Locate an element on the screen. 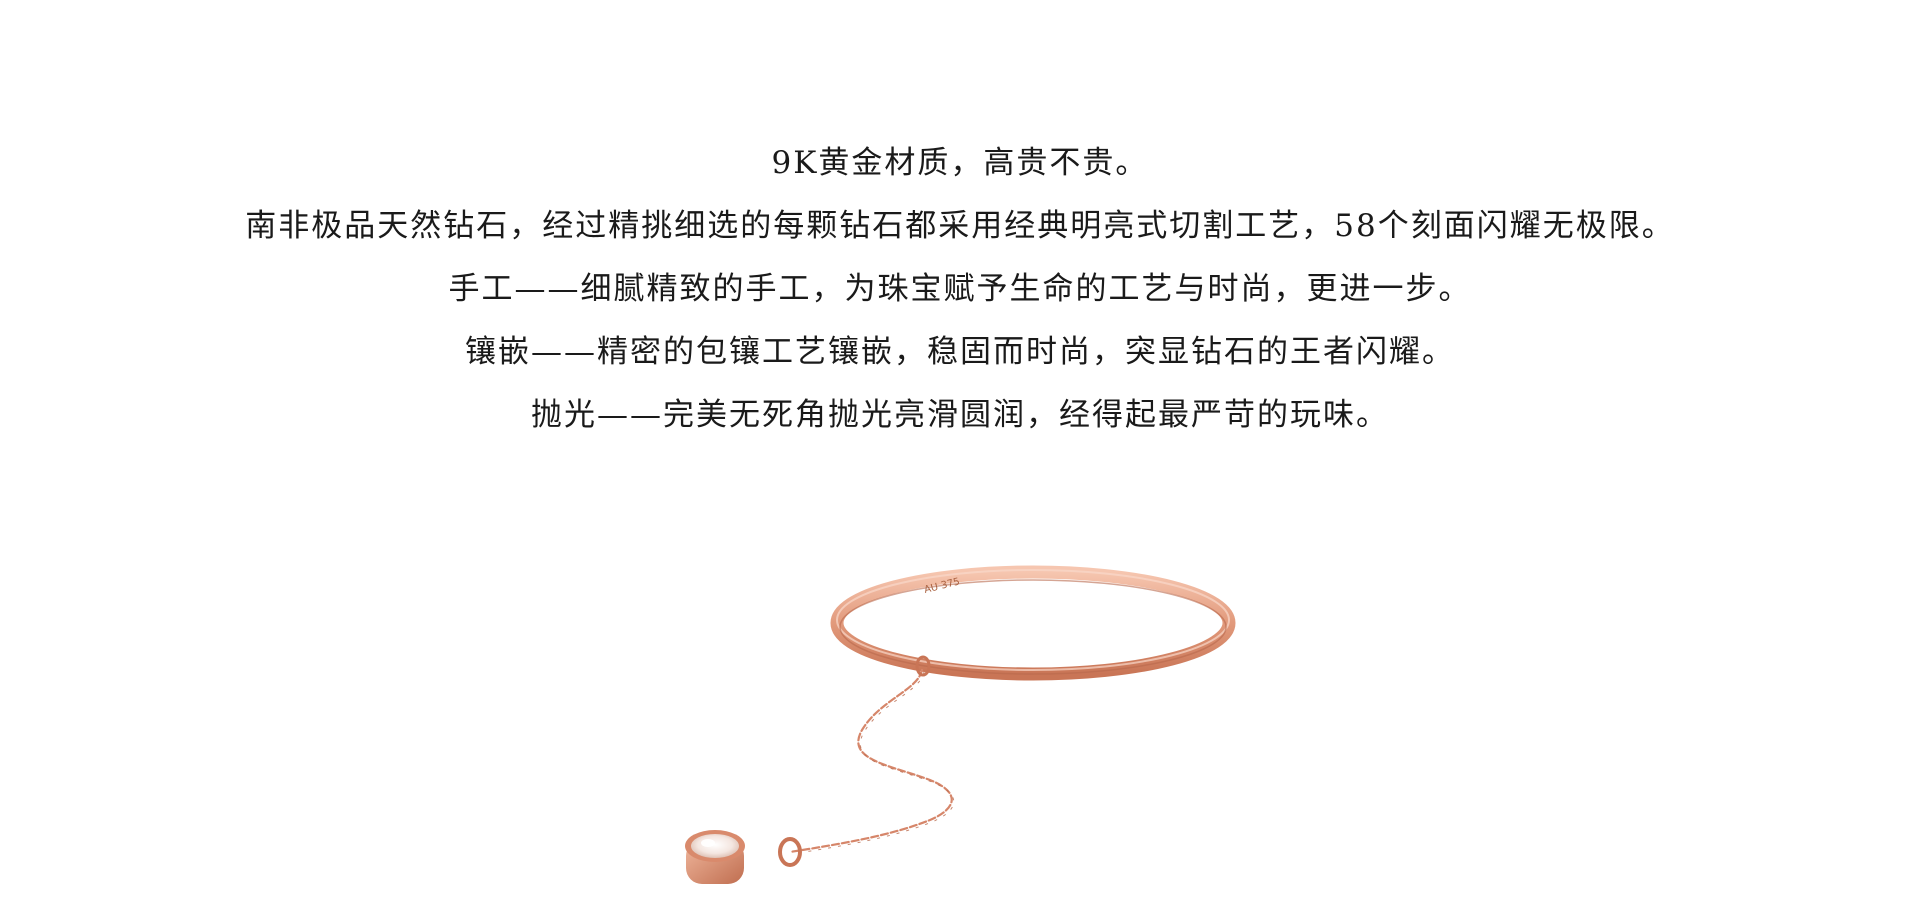 Image resolution: width=1920 pixels, height=900 pixels. product-image-ring-chain: AU 375 is located at coordinates (960, 720).